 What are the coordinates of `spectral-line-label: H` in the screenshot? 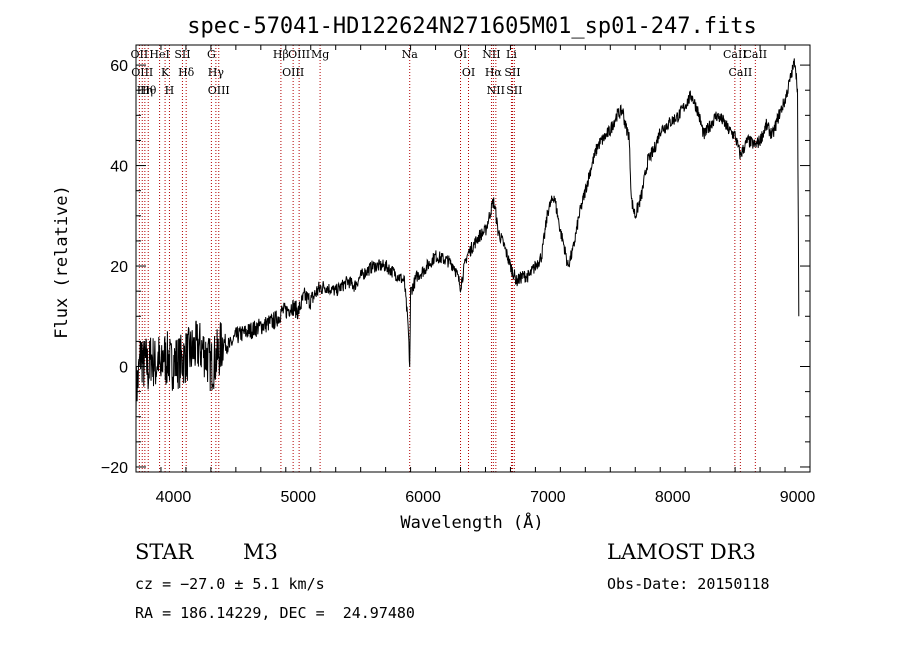 It's located at (170, 90).